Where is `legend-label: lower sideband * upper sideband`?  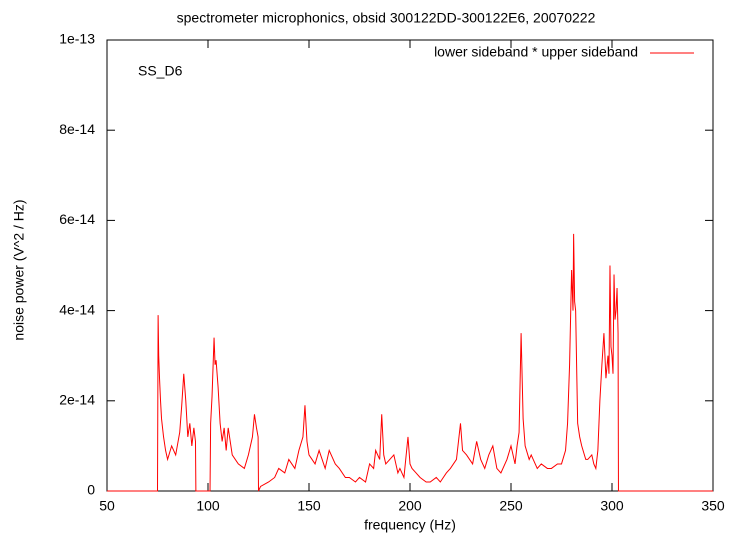 legend-label: lower sideband * upper sideband is located at coordinates (536, 52).